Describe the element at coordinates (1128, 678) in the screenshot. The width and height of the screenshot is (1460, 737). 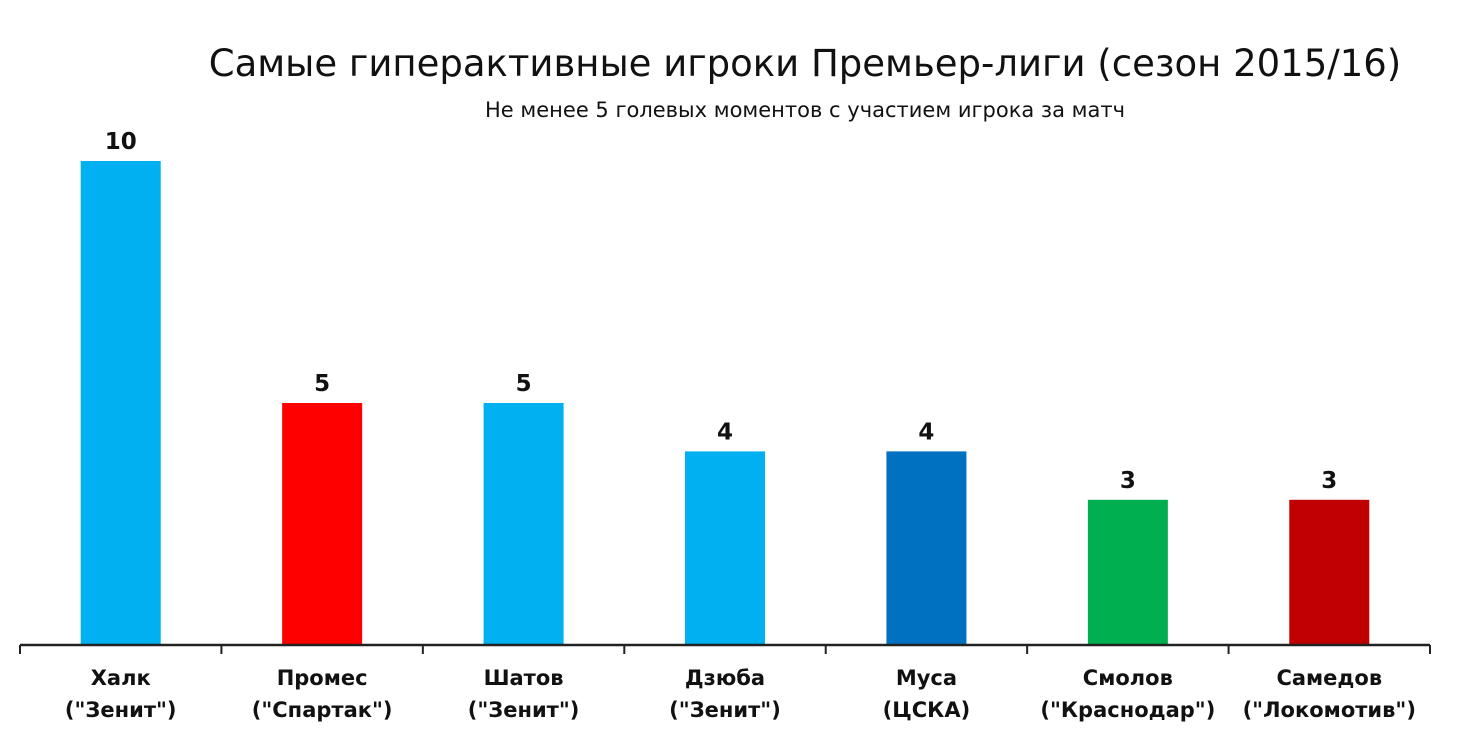
I see `x-tick-label: Смолов` at that location.